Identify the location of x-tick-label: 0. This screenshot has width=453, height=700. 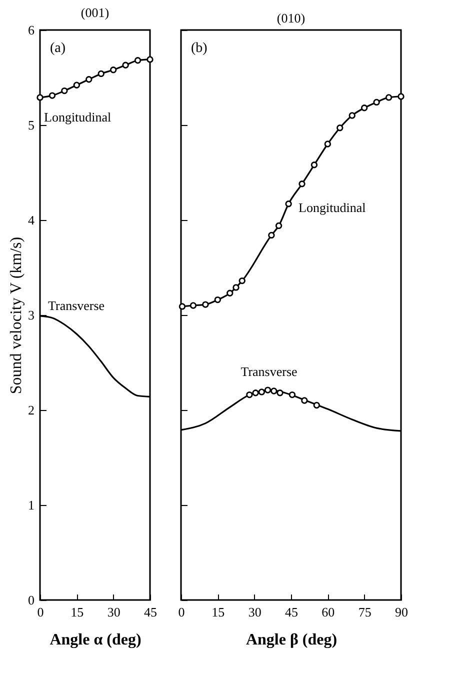
(181, 612).